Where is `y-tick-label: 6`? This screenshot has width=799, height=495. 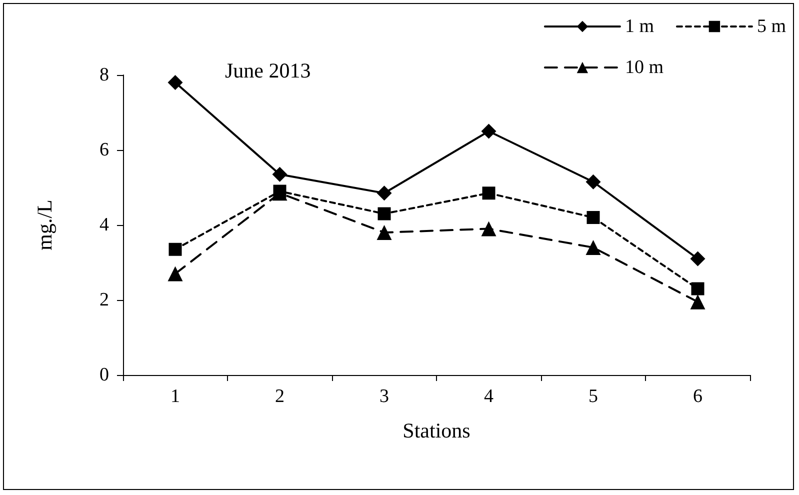
y-tick-label: 6 is located at coordinates (104, 150).